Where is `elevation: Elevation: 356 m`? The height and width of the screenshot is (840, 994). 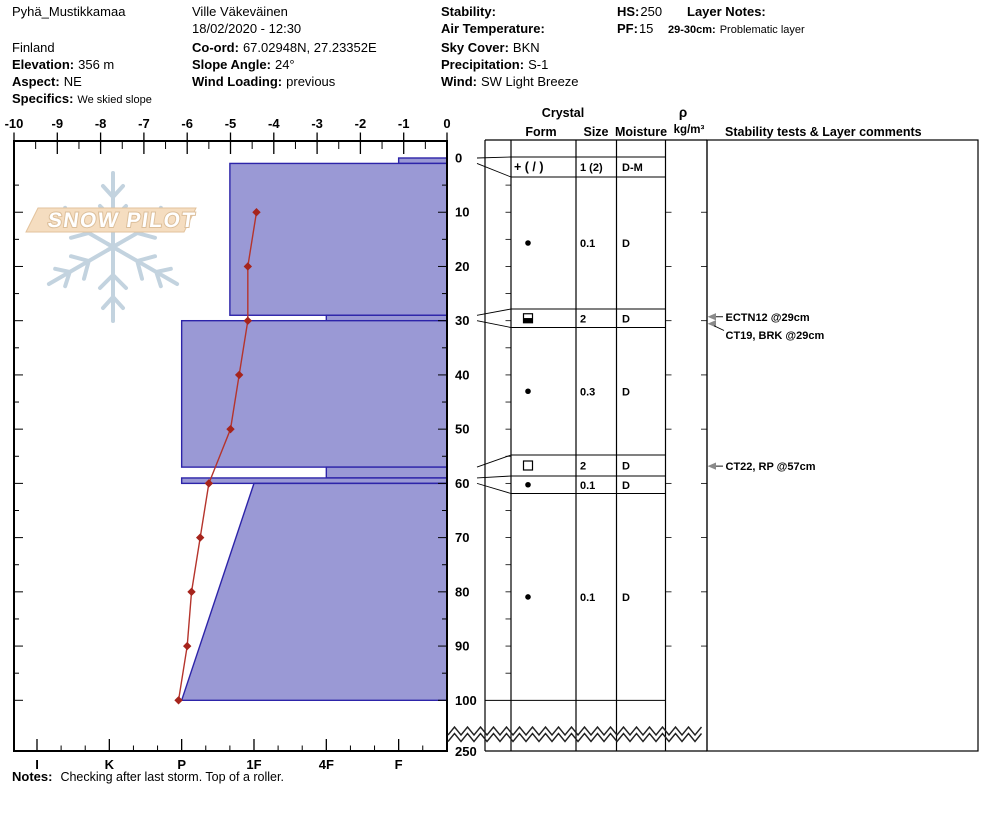
elevation: Elevation: 356 m is located at coordinates (63, 64).